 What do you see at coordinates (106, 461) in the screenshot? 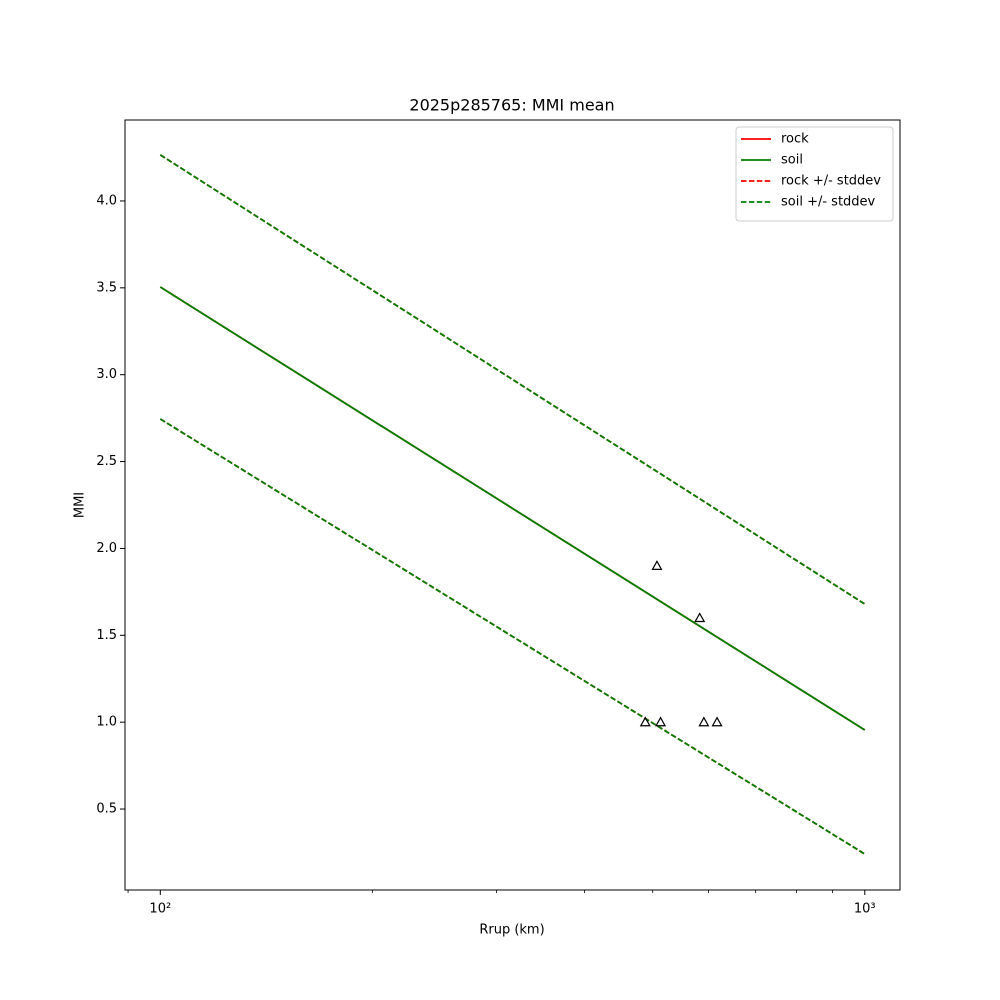
I see `y-tick-label: 2.5` at bounding box center [106, 461].